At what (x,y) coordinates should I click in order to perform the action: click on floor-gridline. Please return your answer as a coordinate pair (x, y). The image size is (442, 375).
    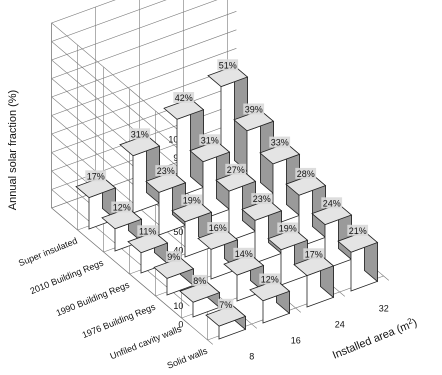
    Looking at the image, I should click on (132, 276).